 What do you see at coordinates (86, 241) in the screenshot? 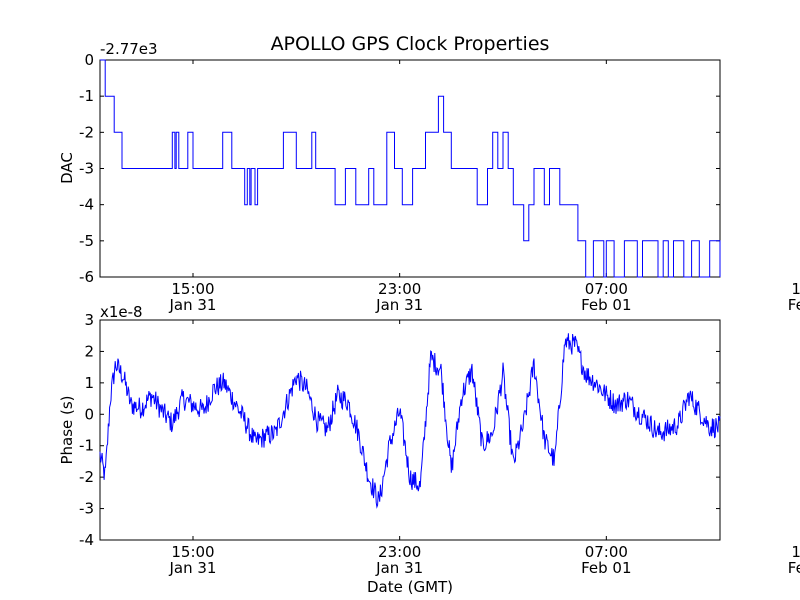
I see `dac-ytick-label: -5` at bounding box center [86, 241].